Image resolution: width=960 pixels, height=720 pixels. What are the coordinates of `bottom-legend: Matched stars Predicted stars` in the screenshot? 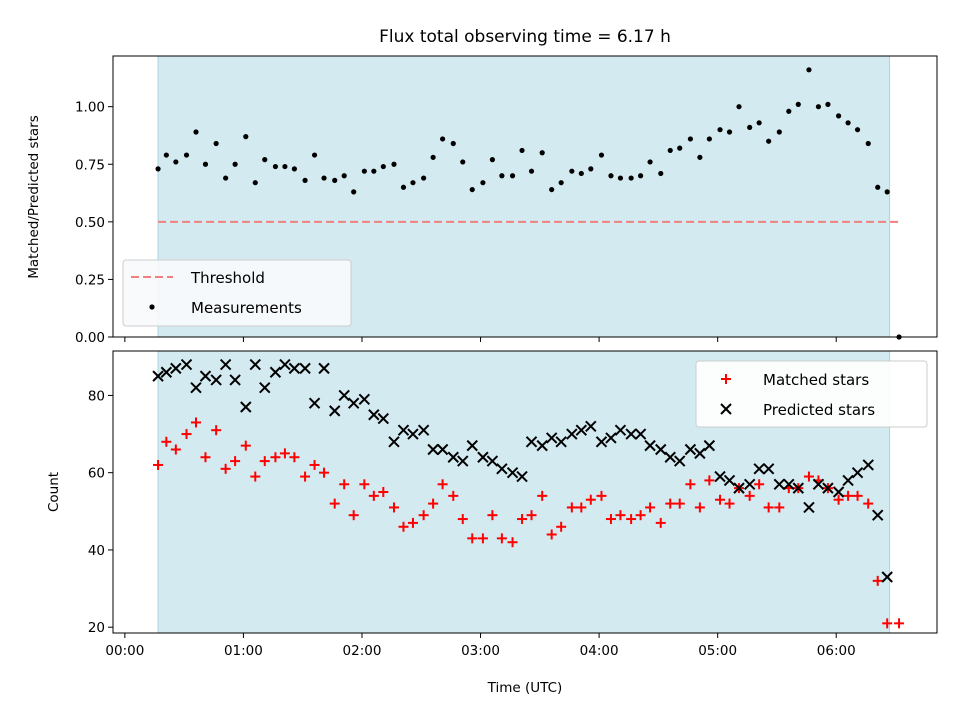 It's located at (811, 394).